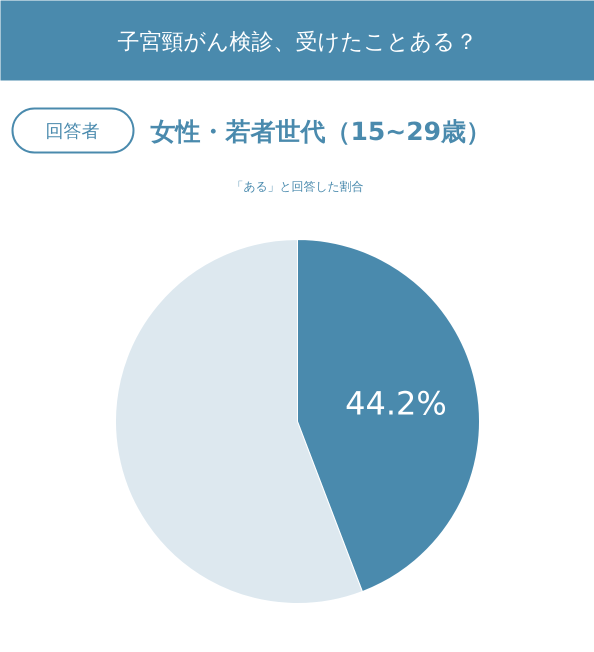 This screenshot has height=652, width=594. What do you see at coordinates (298, 42) in the screenshot?
I see `chart-title: 子宮頸がん検診、受けたことある？` at bounding box center [298, 42].